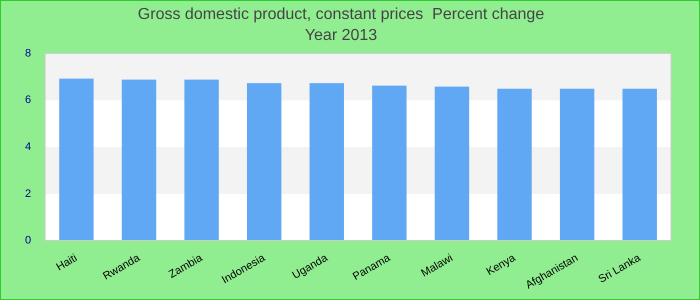 The width and height of the screenshot is (700, 300). Describe the element at coordinates (28, 53) in the screenshot. I see `y-tick-label: 8` at that location.